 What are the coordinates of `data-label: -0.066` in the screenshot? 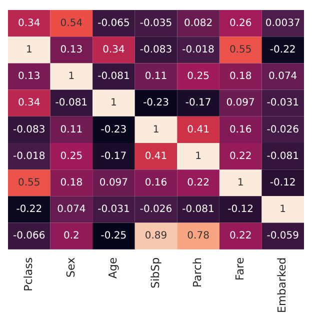 It's located at (29, 236).